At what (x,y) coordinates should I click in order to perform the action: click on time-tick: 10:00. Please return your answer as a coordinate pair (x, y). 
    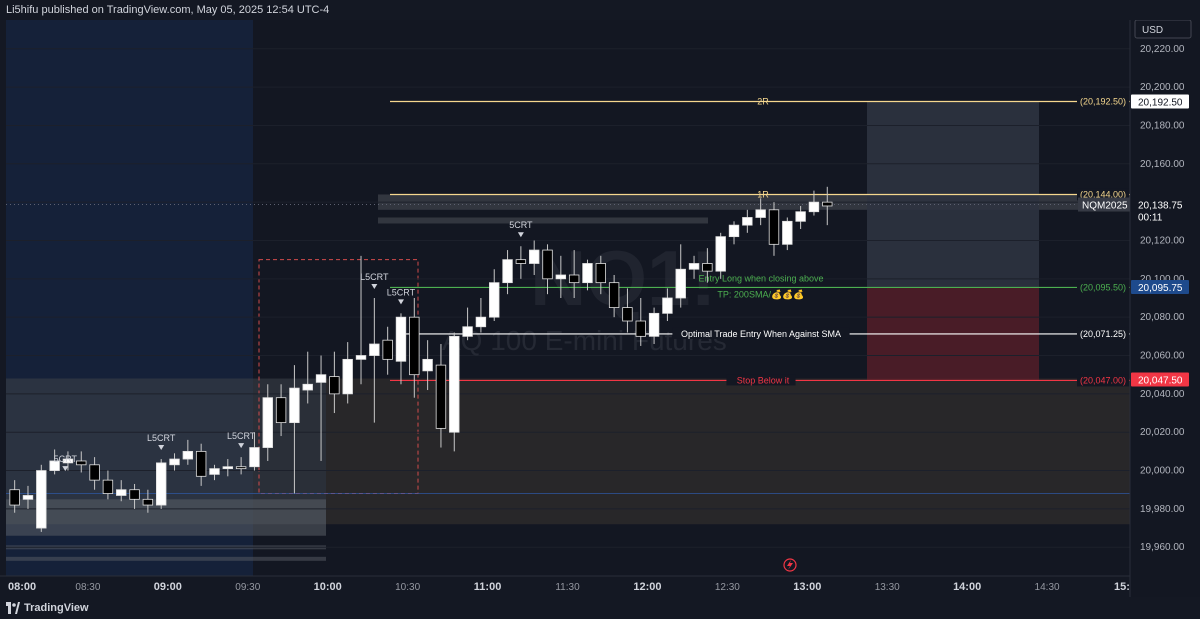
    Looking at the image, I should click on (328, 587).